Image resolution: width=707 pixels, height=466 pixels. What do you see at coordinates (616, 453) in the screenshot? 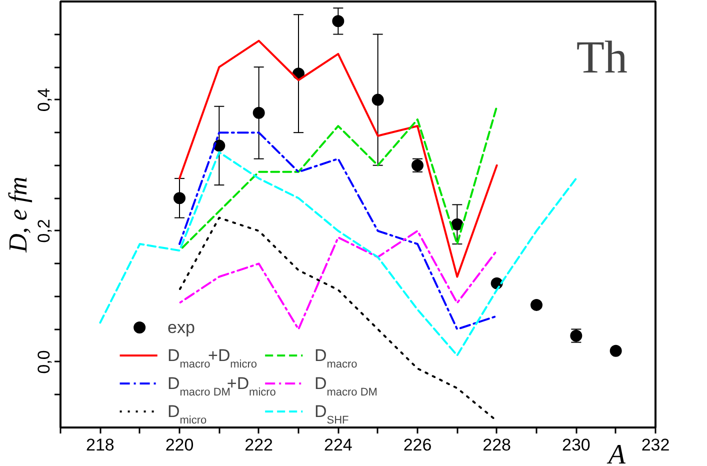
I see `x-axis-title: A` at bounding box center [616, 453].